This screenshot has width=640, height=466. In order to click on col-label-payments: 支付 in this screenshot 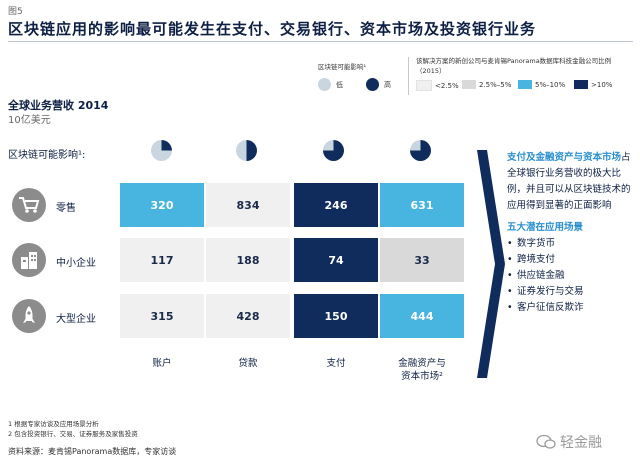, I will do `click(336, 363)`.